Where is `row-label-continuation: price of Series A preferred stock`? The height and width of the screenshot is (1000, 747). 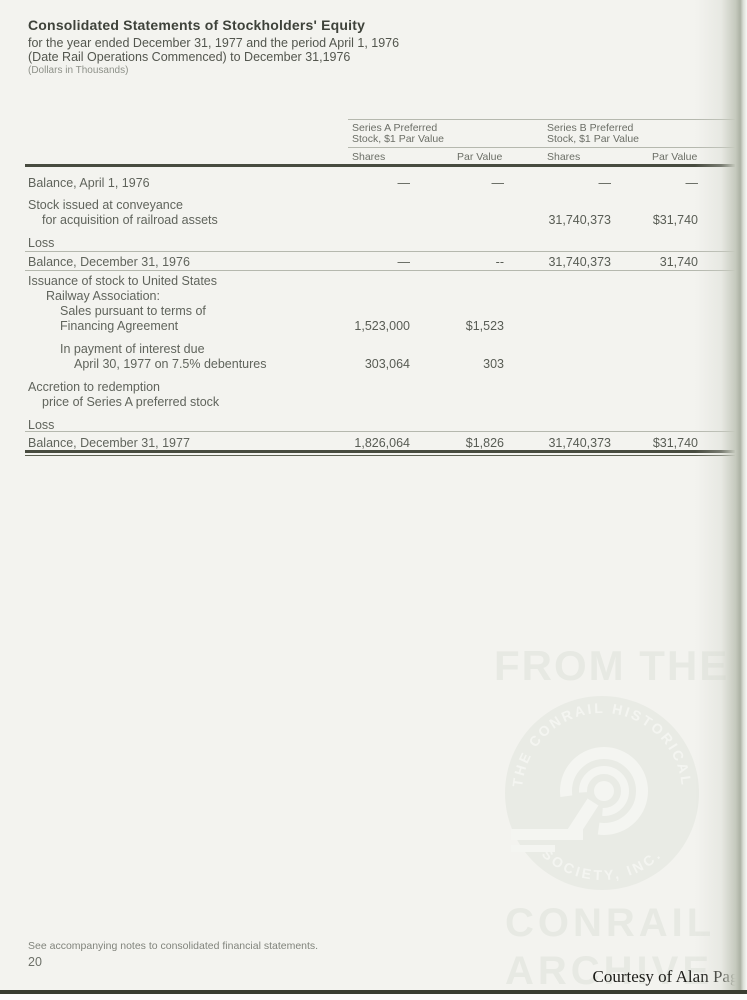 row-label-continuation: price of Series A preferred stock is located at coordinates (131, 402).